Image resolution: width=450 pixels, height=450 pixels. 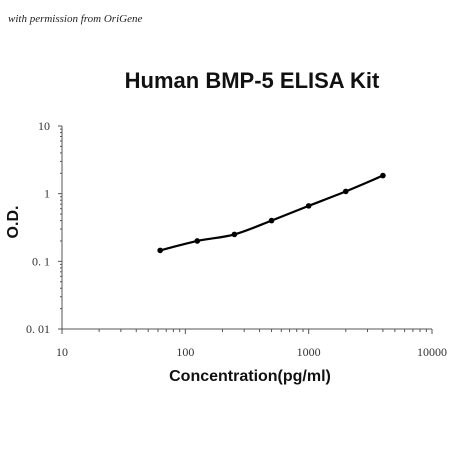 What do you see at coordinates (432, 352) in the screenshot?
I see `x-tick-label: 10000` at bounding box center [432, 352].